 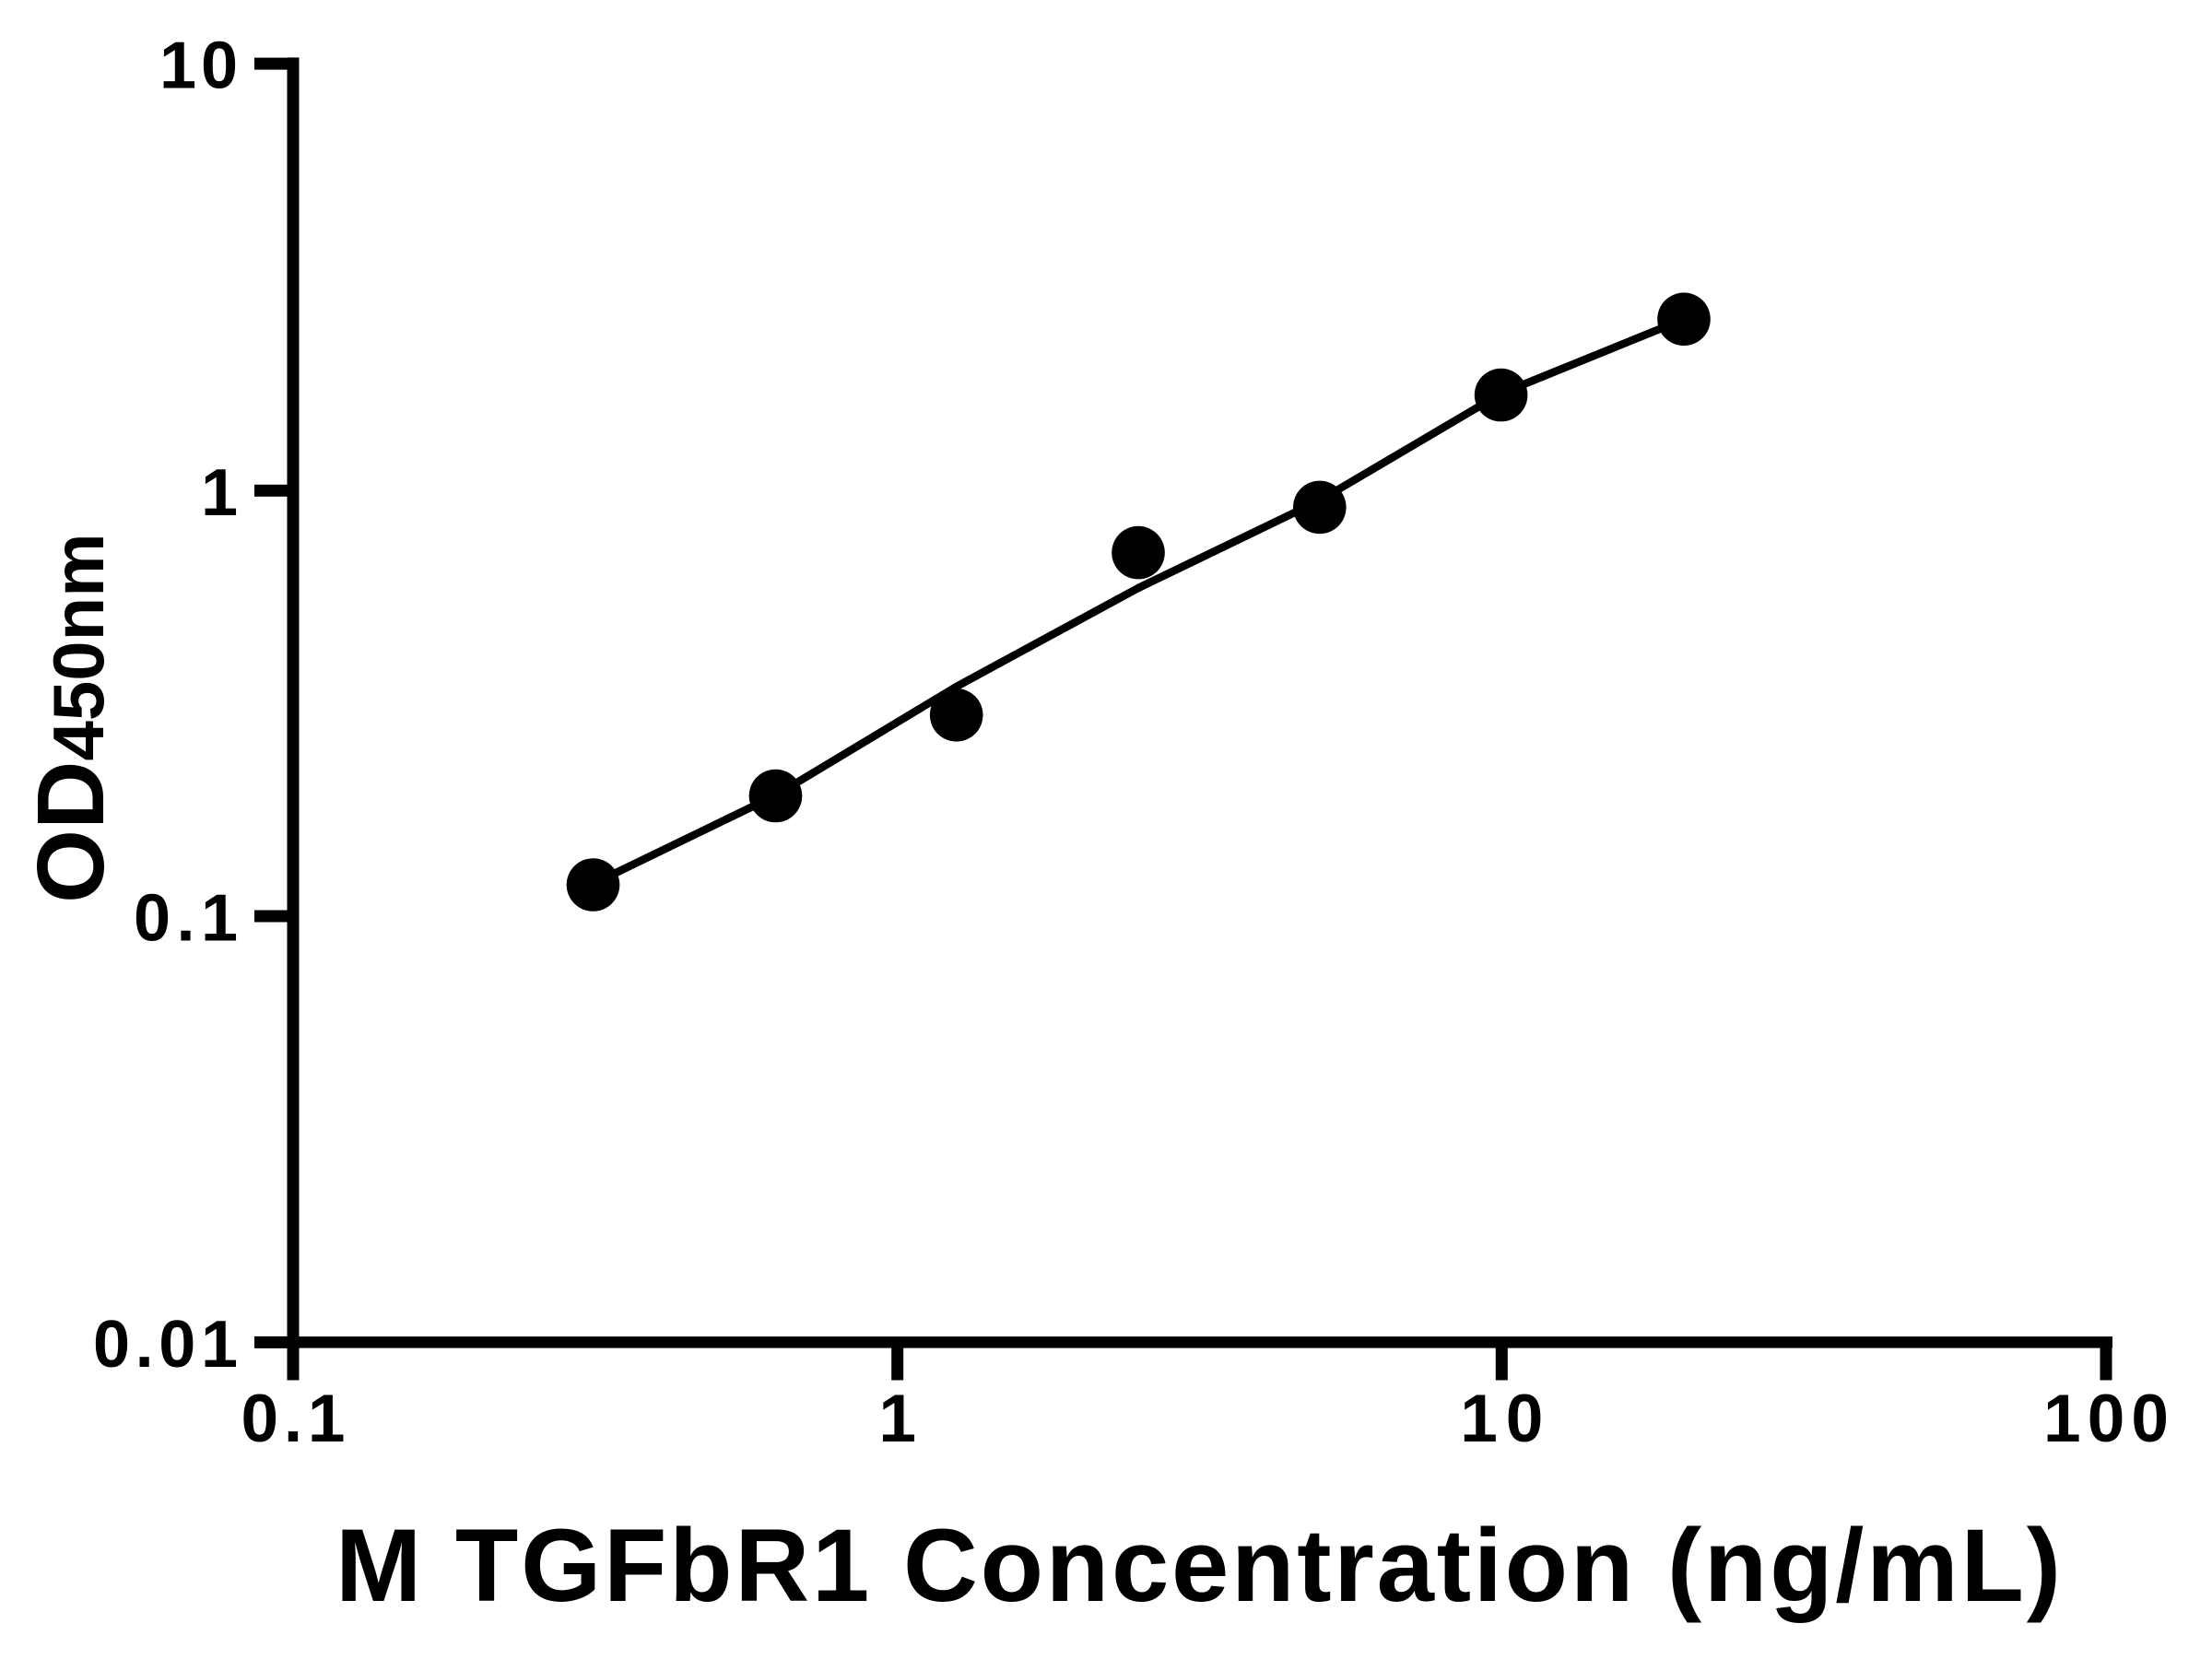 I want to click on svg-text: 0.01, so click(x=165, y=1345).